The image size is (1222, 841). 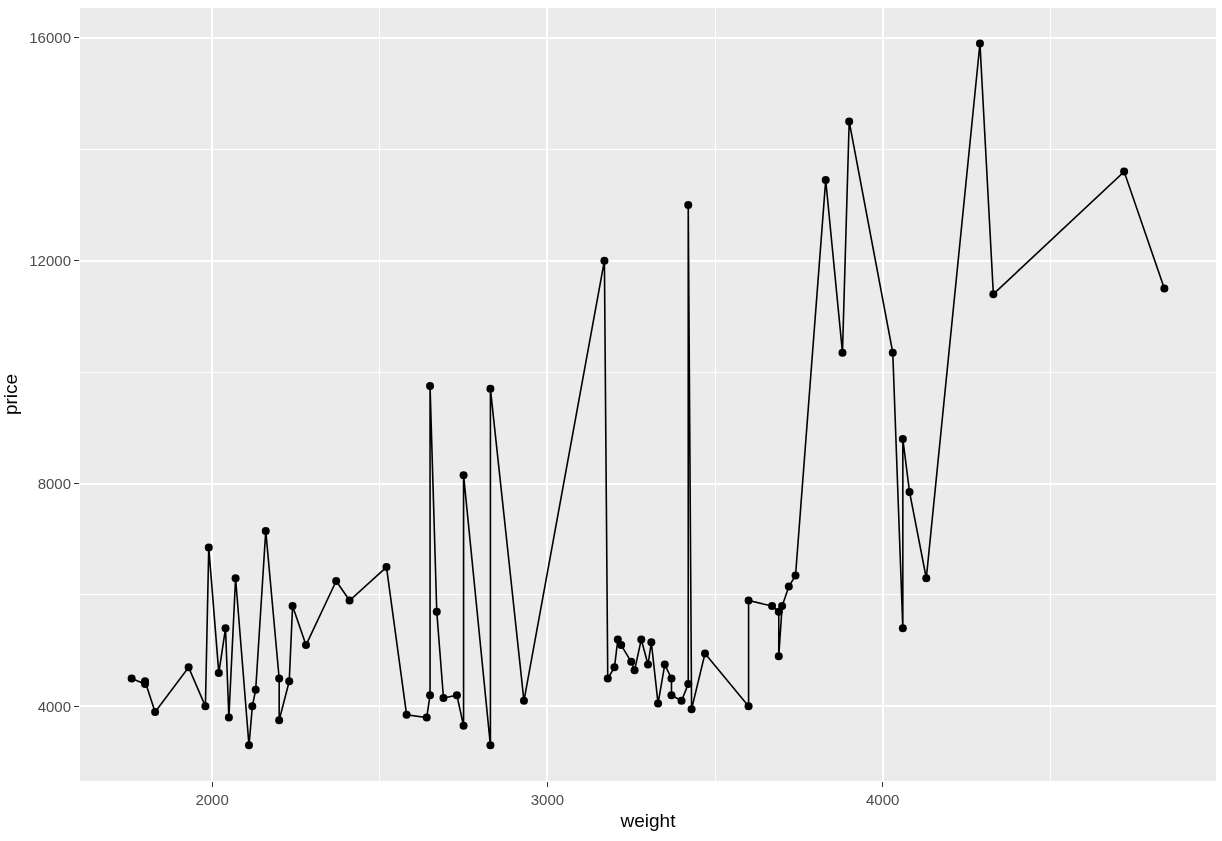 I want to click on y-tick-label: 4000, so click(x=54, y=706).